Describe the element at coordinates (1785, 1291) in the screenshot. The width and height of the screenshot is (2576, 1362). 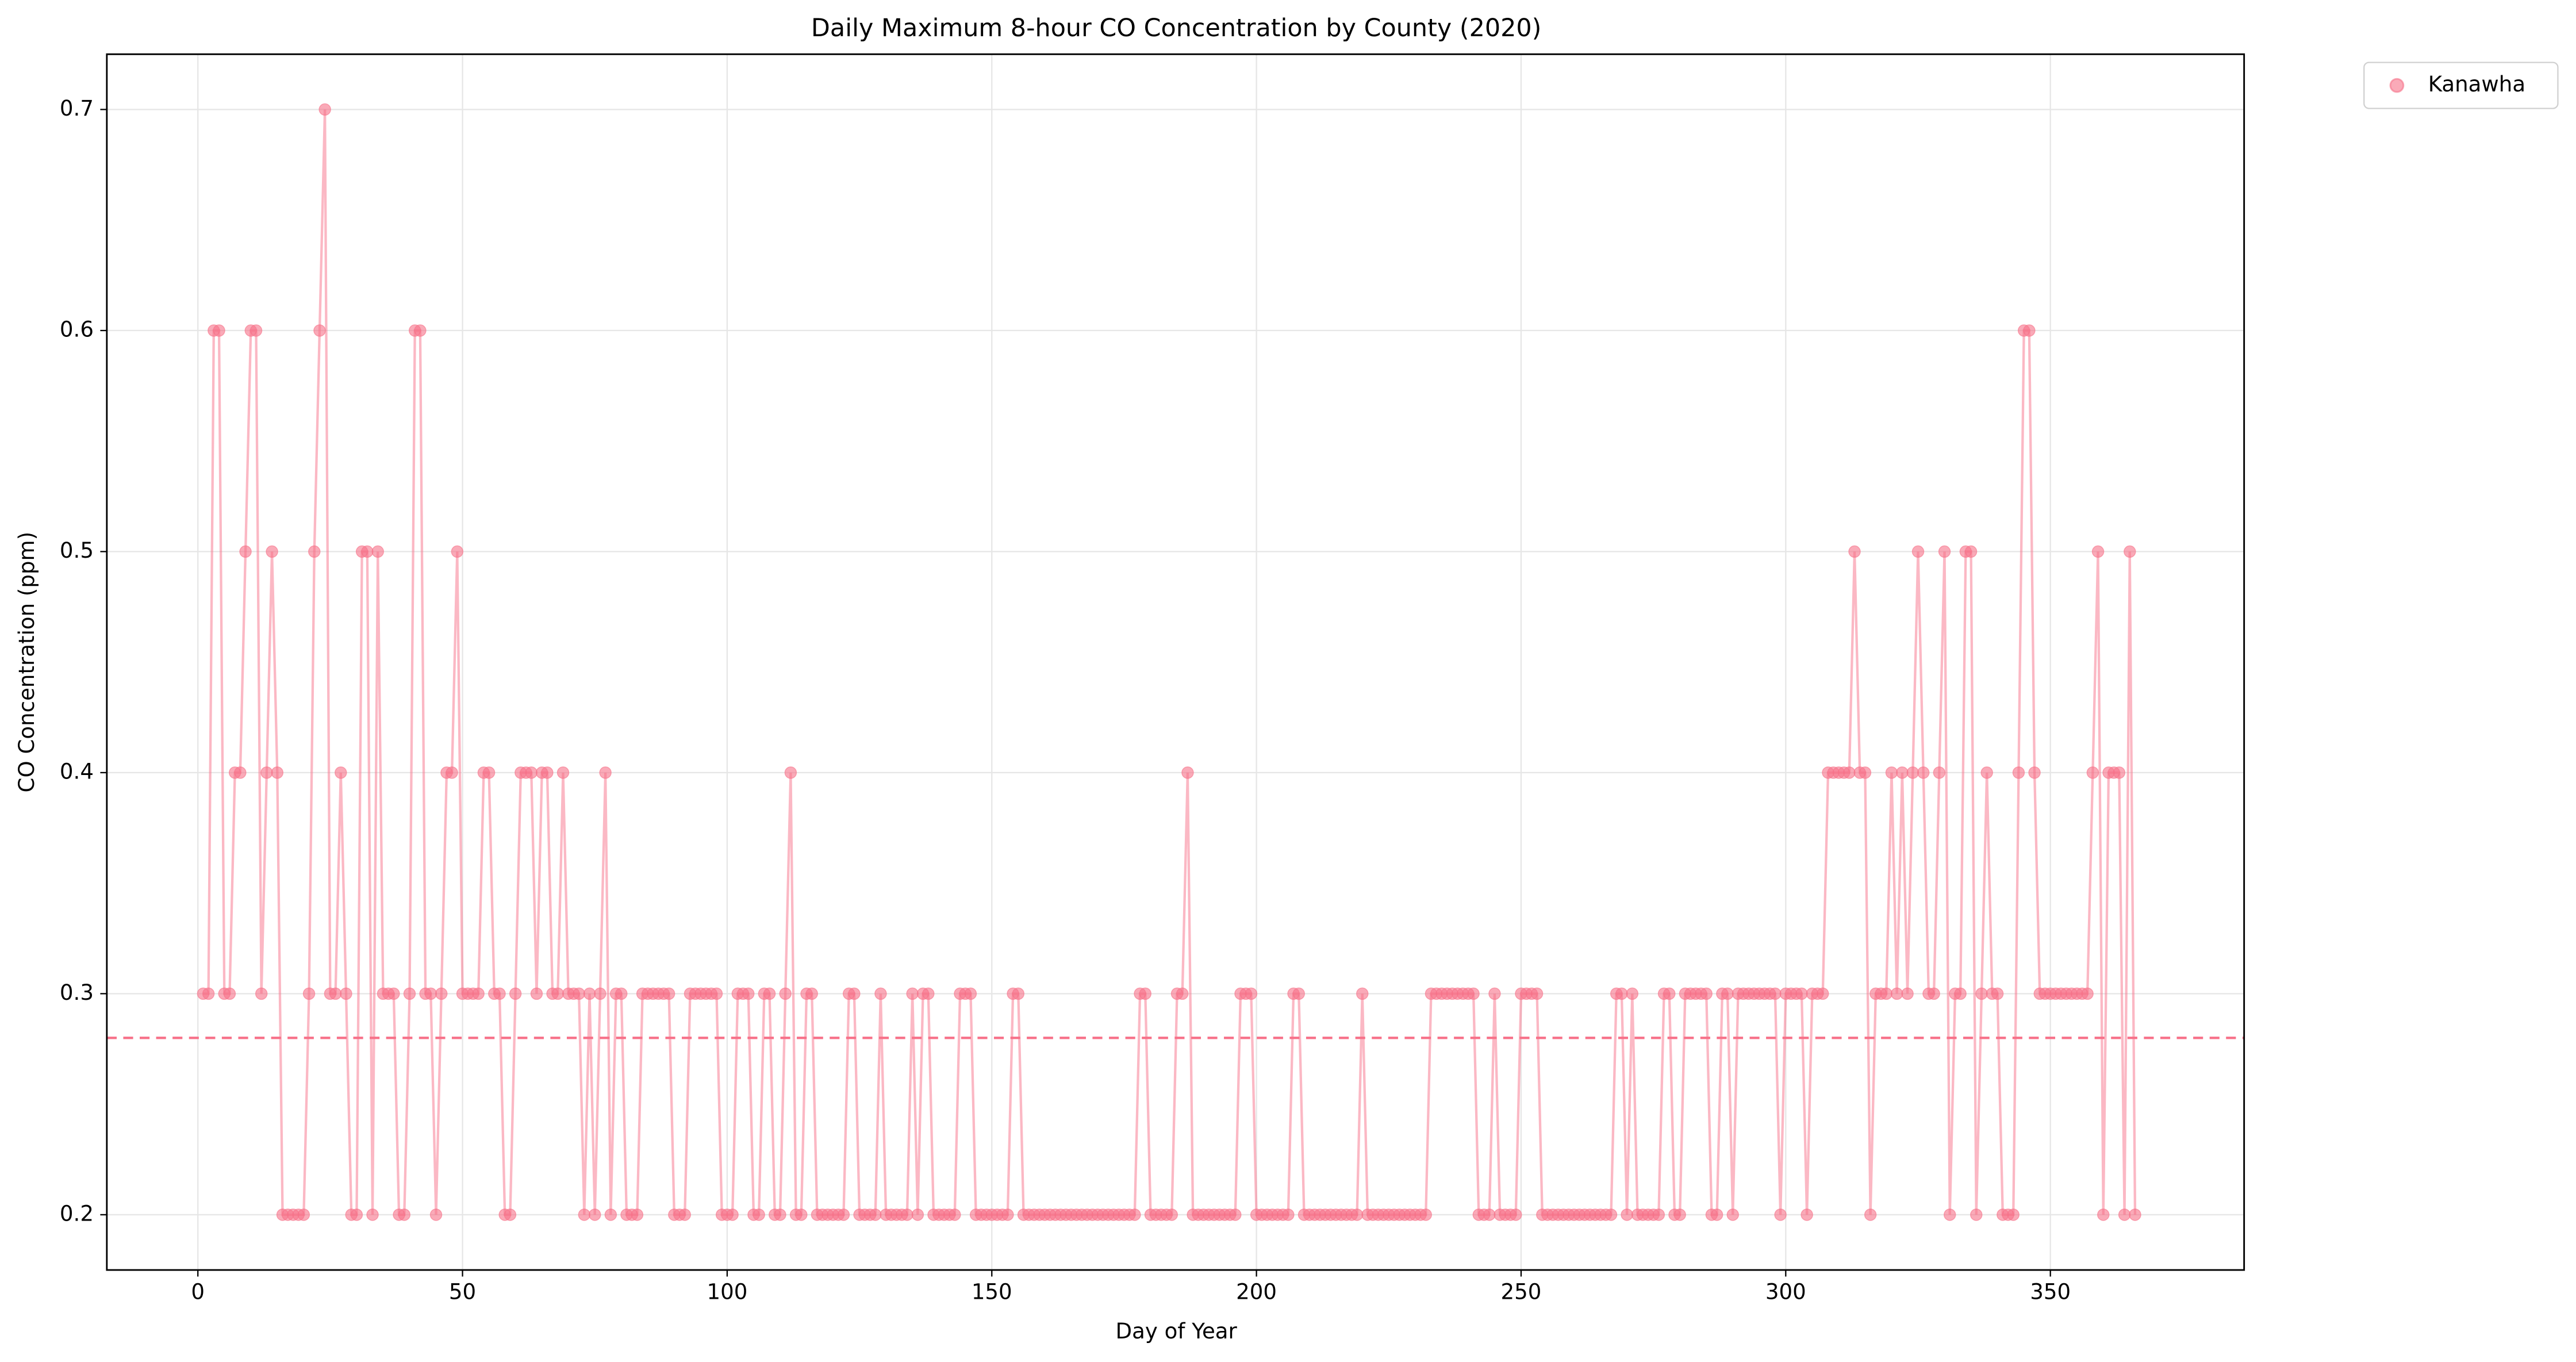
I see `x-tick-label: 300` at that location.